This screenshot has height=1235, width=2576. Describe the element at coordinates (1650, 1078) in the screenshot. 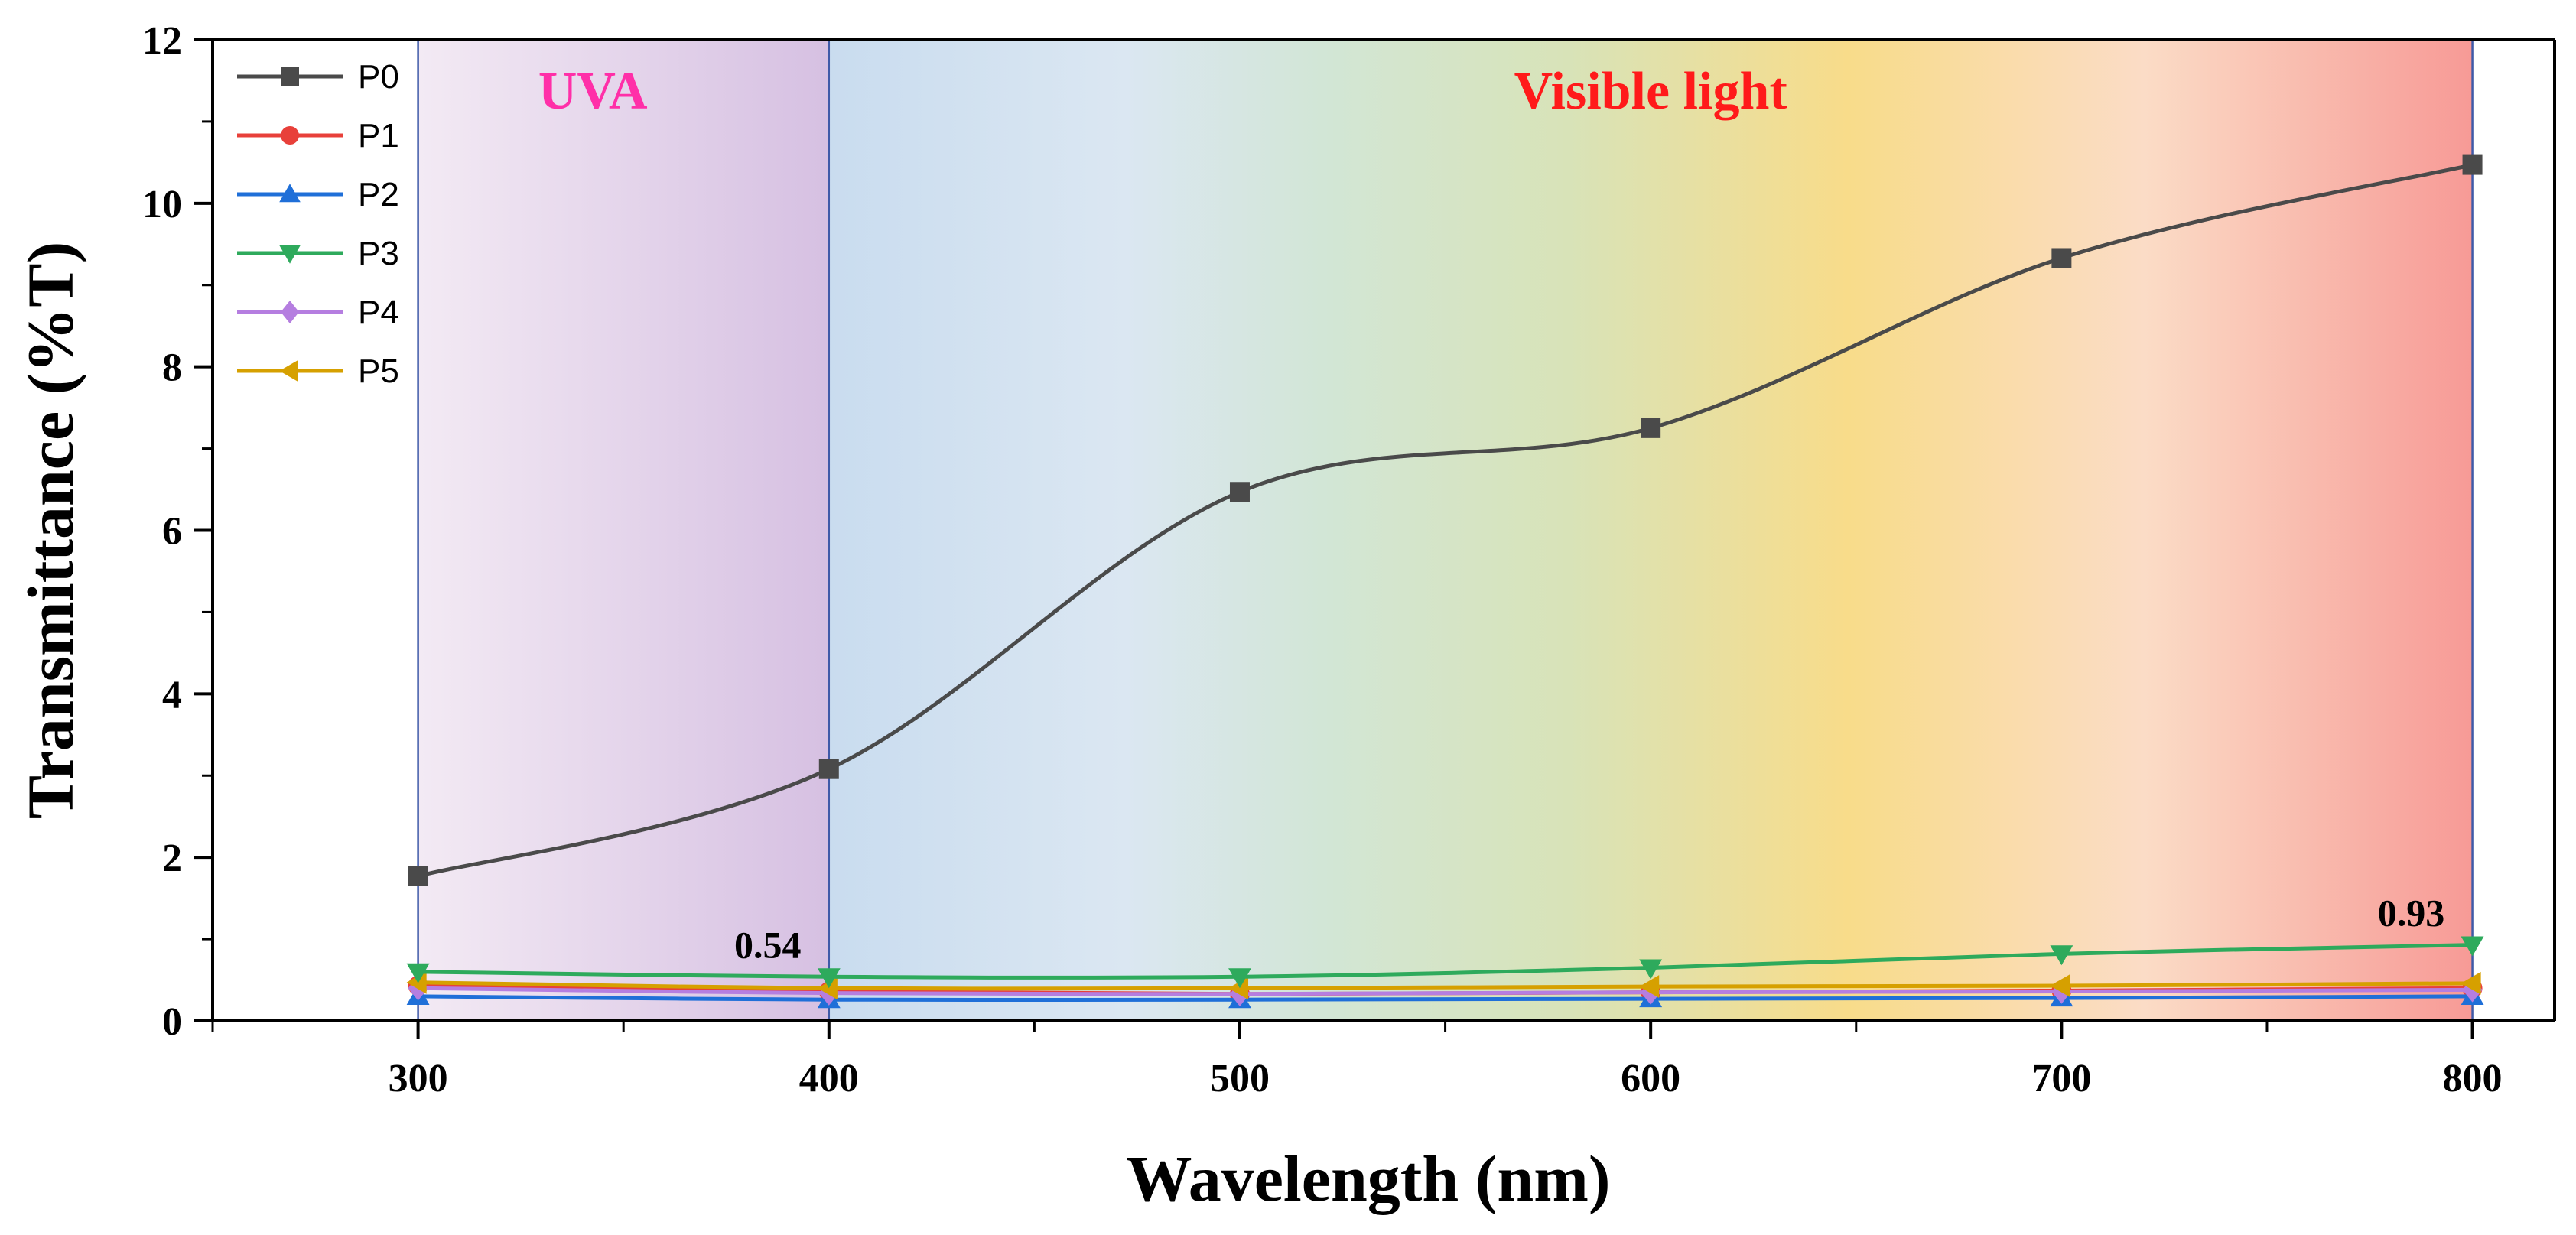

I see `x-tick-label: 600` at that location.